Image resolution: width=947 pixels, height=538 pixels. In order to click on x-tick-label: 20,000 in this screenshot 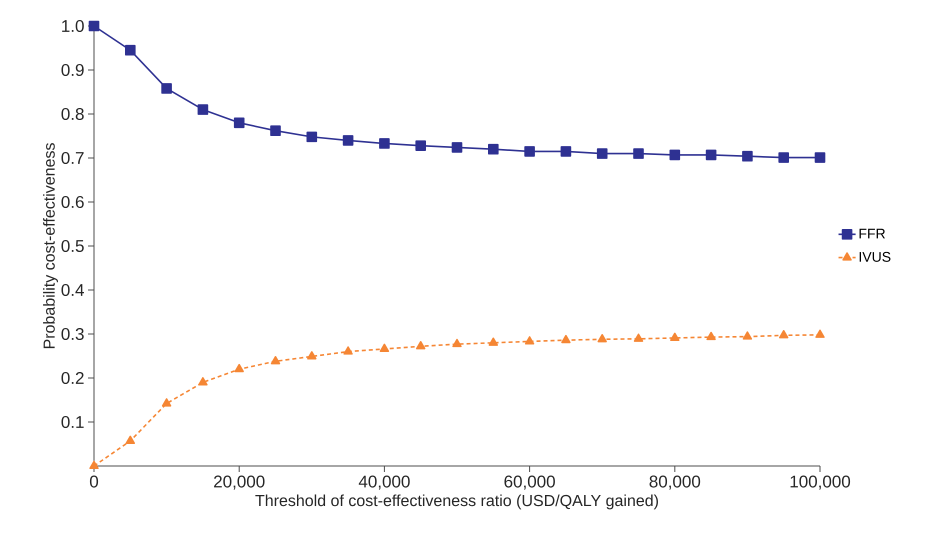, I will do `click(239, 483)`.